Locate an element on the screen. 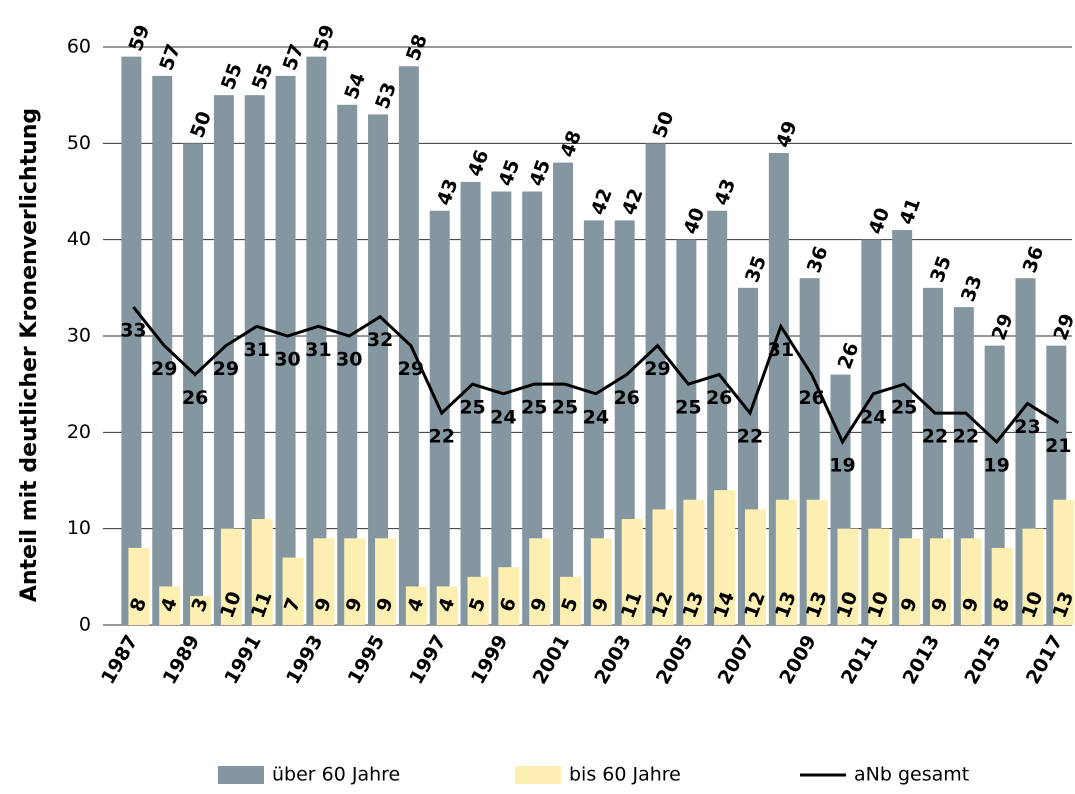 Image resolution: width=1075 pixels, height=794 pixels. x-tick-label: 1989 is located at coordinates (181, 659).